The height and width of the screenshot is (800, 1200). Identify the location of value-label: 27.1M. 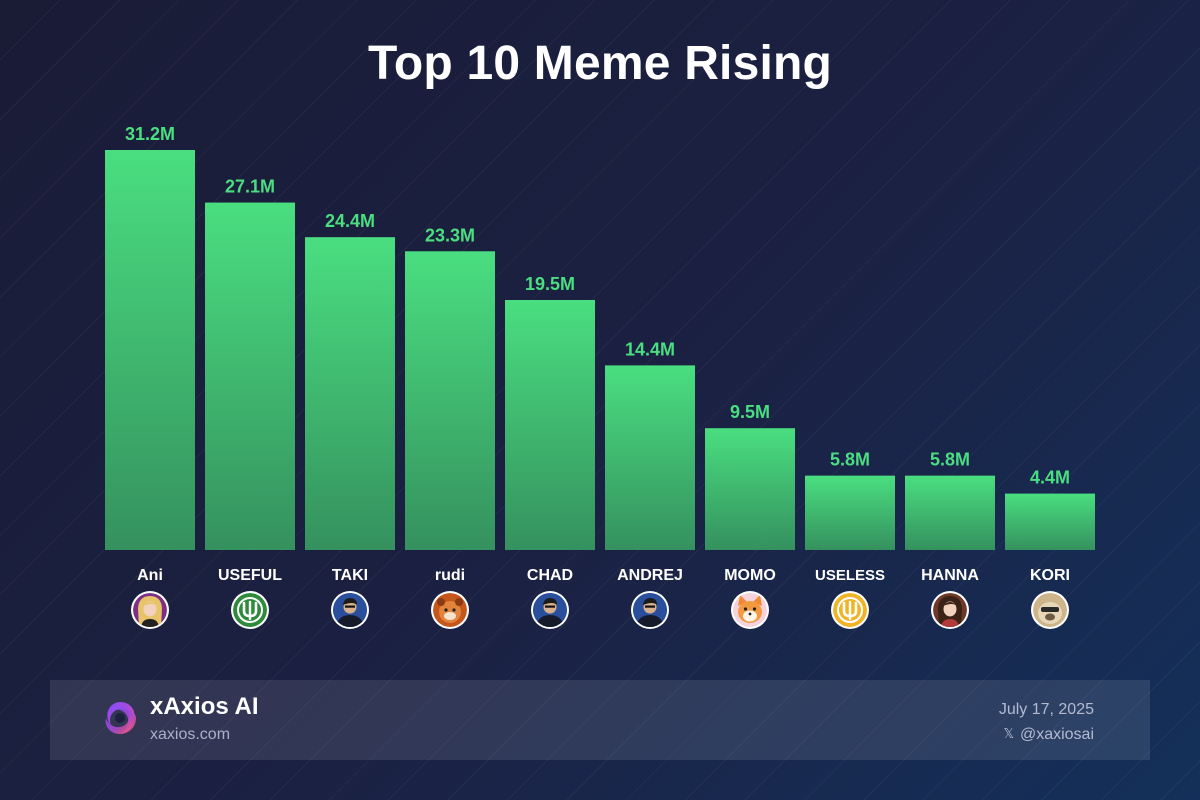
(250, 187).